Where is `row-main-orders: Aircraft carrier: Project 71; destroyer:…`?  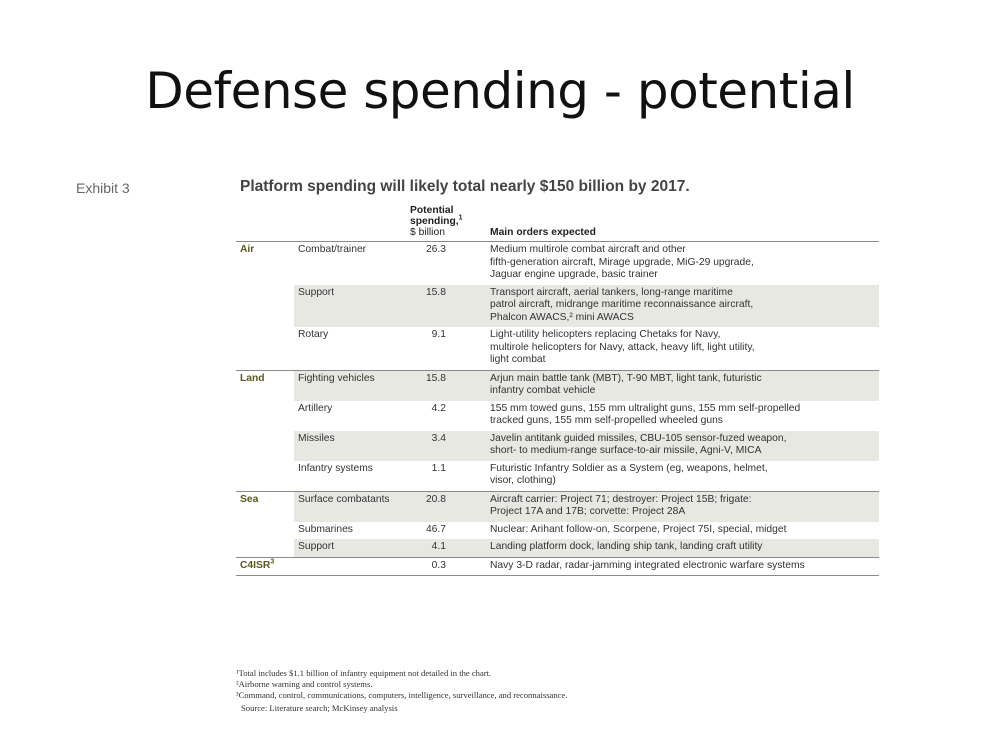 row-main-orders: Aircraft carrier: Project 71; destroyer:… is located at coordinates (682, 506).